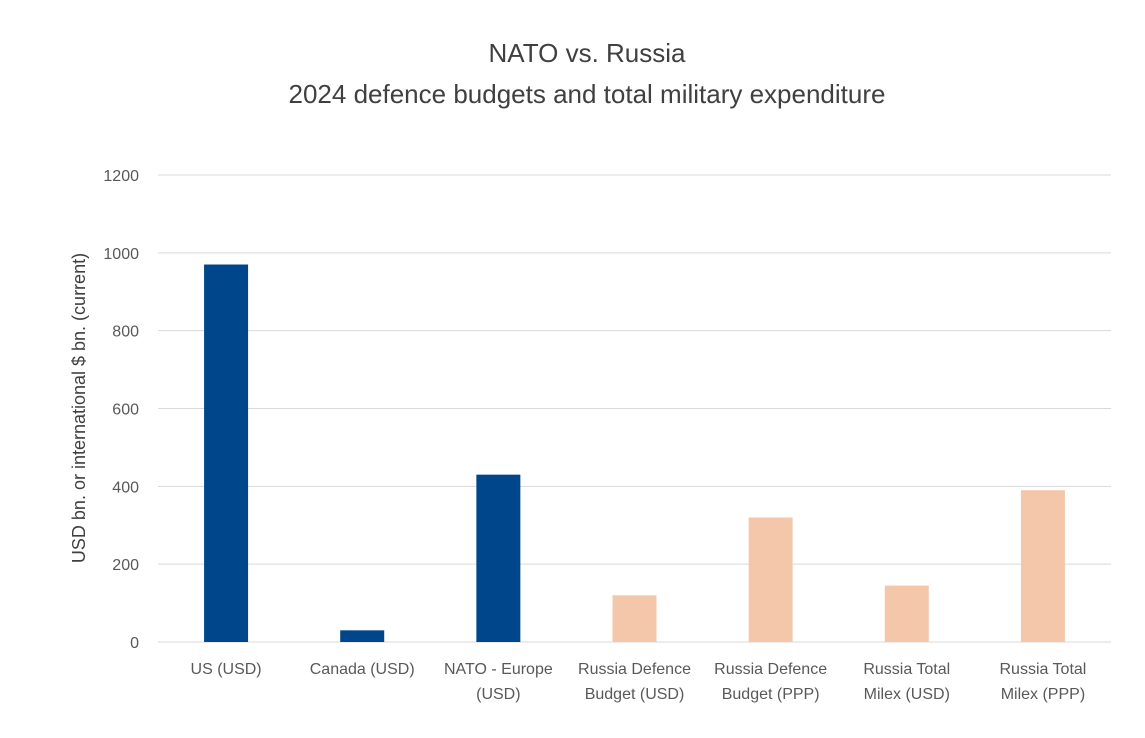 This screenshot has width=1145, height=738. I want to click on y-tick-label: 1000, so click(121, 254).